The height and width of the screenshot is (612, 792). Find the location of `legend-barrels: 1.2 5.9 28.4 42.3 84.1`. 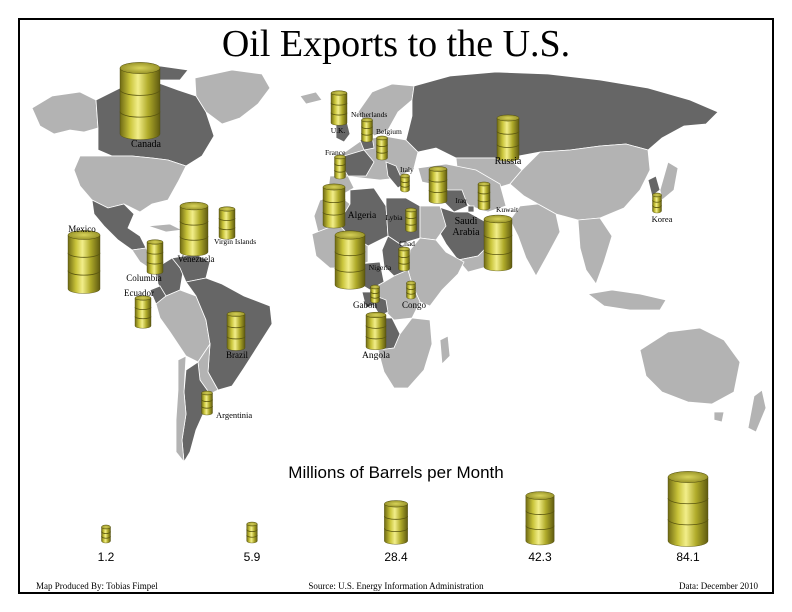

legend-barrels: 1.2 5.9 28.4 42.3 84.1 is located at coordinates (403, 517).